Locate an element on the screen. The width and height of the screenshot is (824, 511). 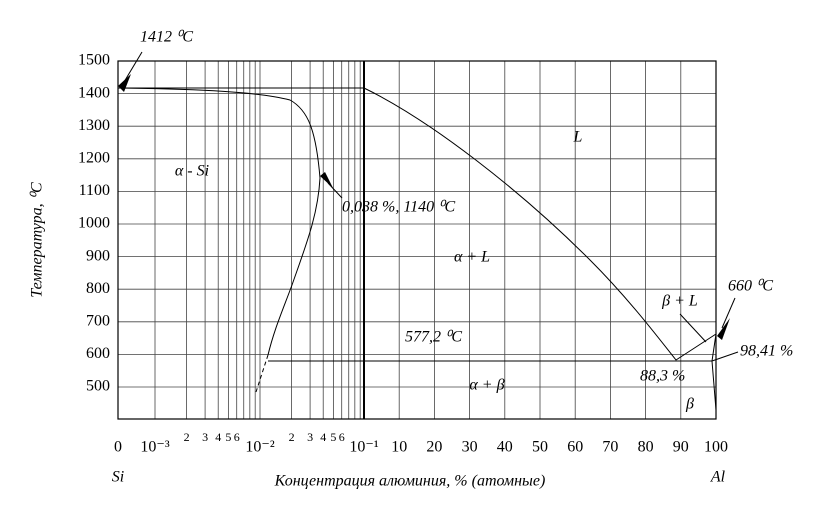
solvus is located at coordinates (219, 221).